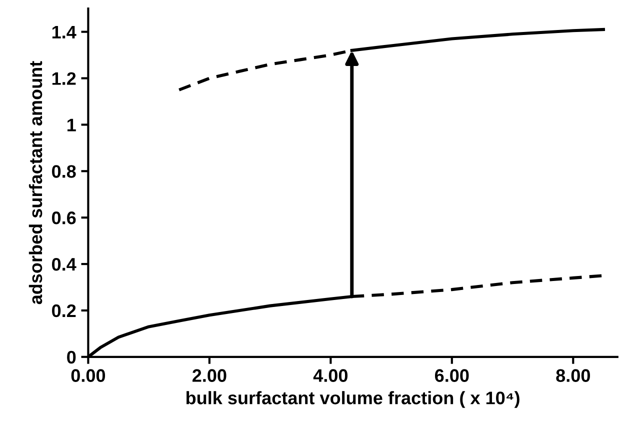  What do you see at coordinates (452, 375) in the screenshot?
I see `x-tick-label: 6.00` at bounding box center [452, 375].